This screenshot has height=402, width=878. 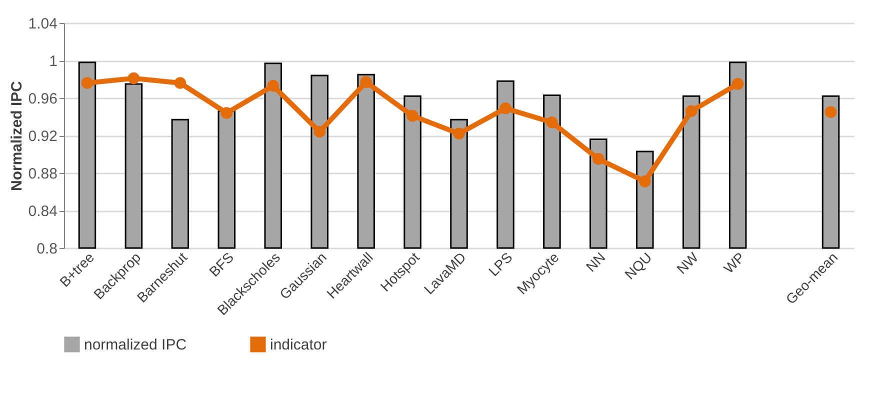 What do you see at coordinates (53, 61) in the screenshot?
I see `y-tick-label: 1` at bounding box center [53, 61].